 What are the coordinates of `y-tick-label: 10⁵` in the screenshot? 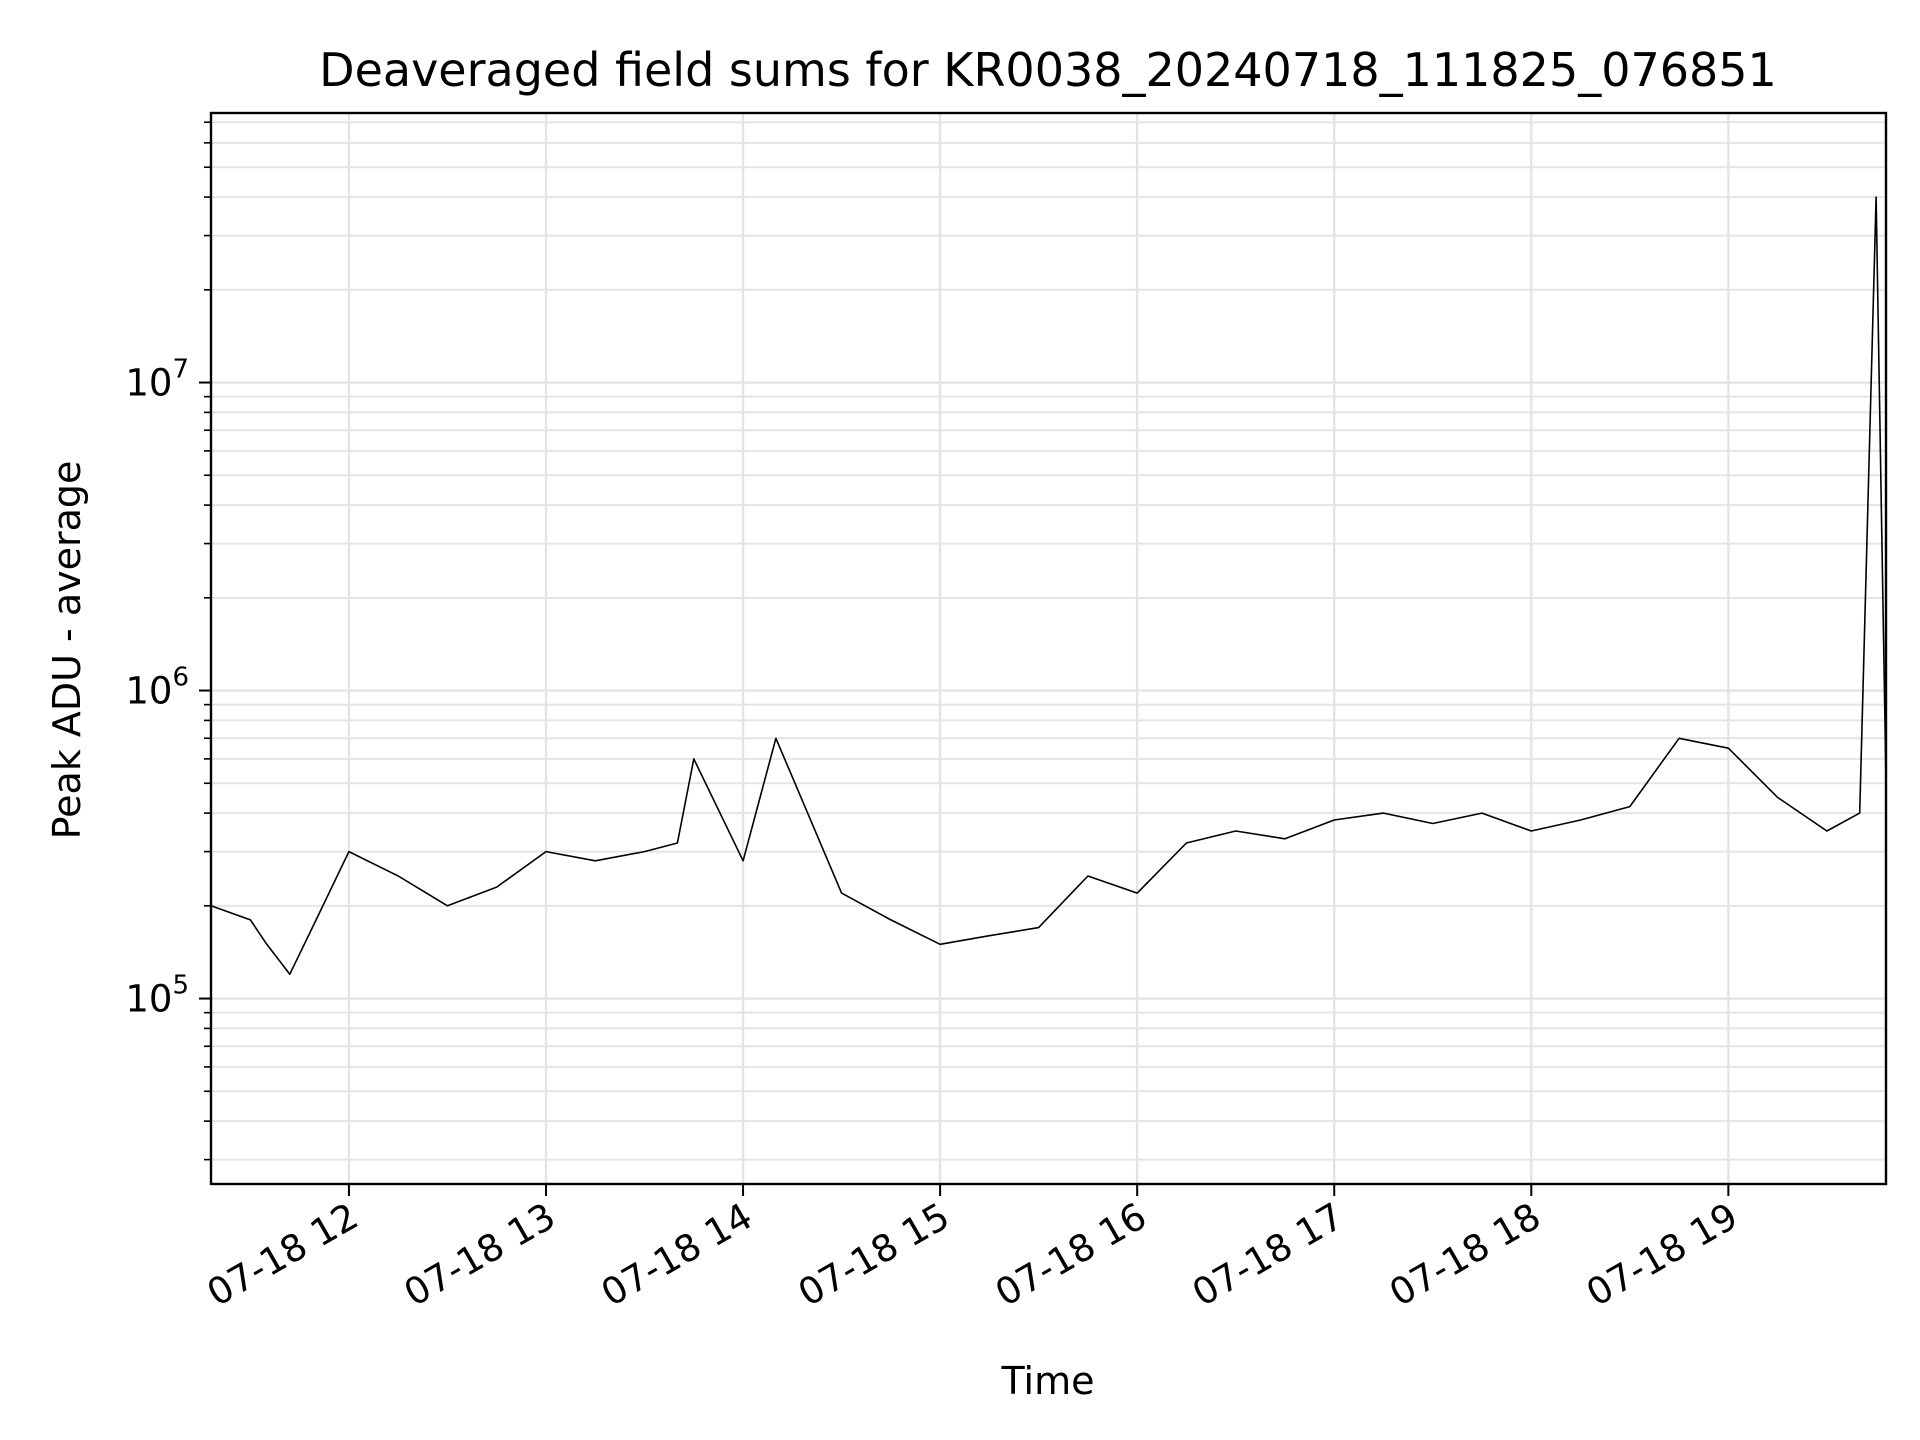 It's located at (157, 996).